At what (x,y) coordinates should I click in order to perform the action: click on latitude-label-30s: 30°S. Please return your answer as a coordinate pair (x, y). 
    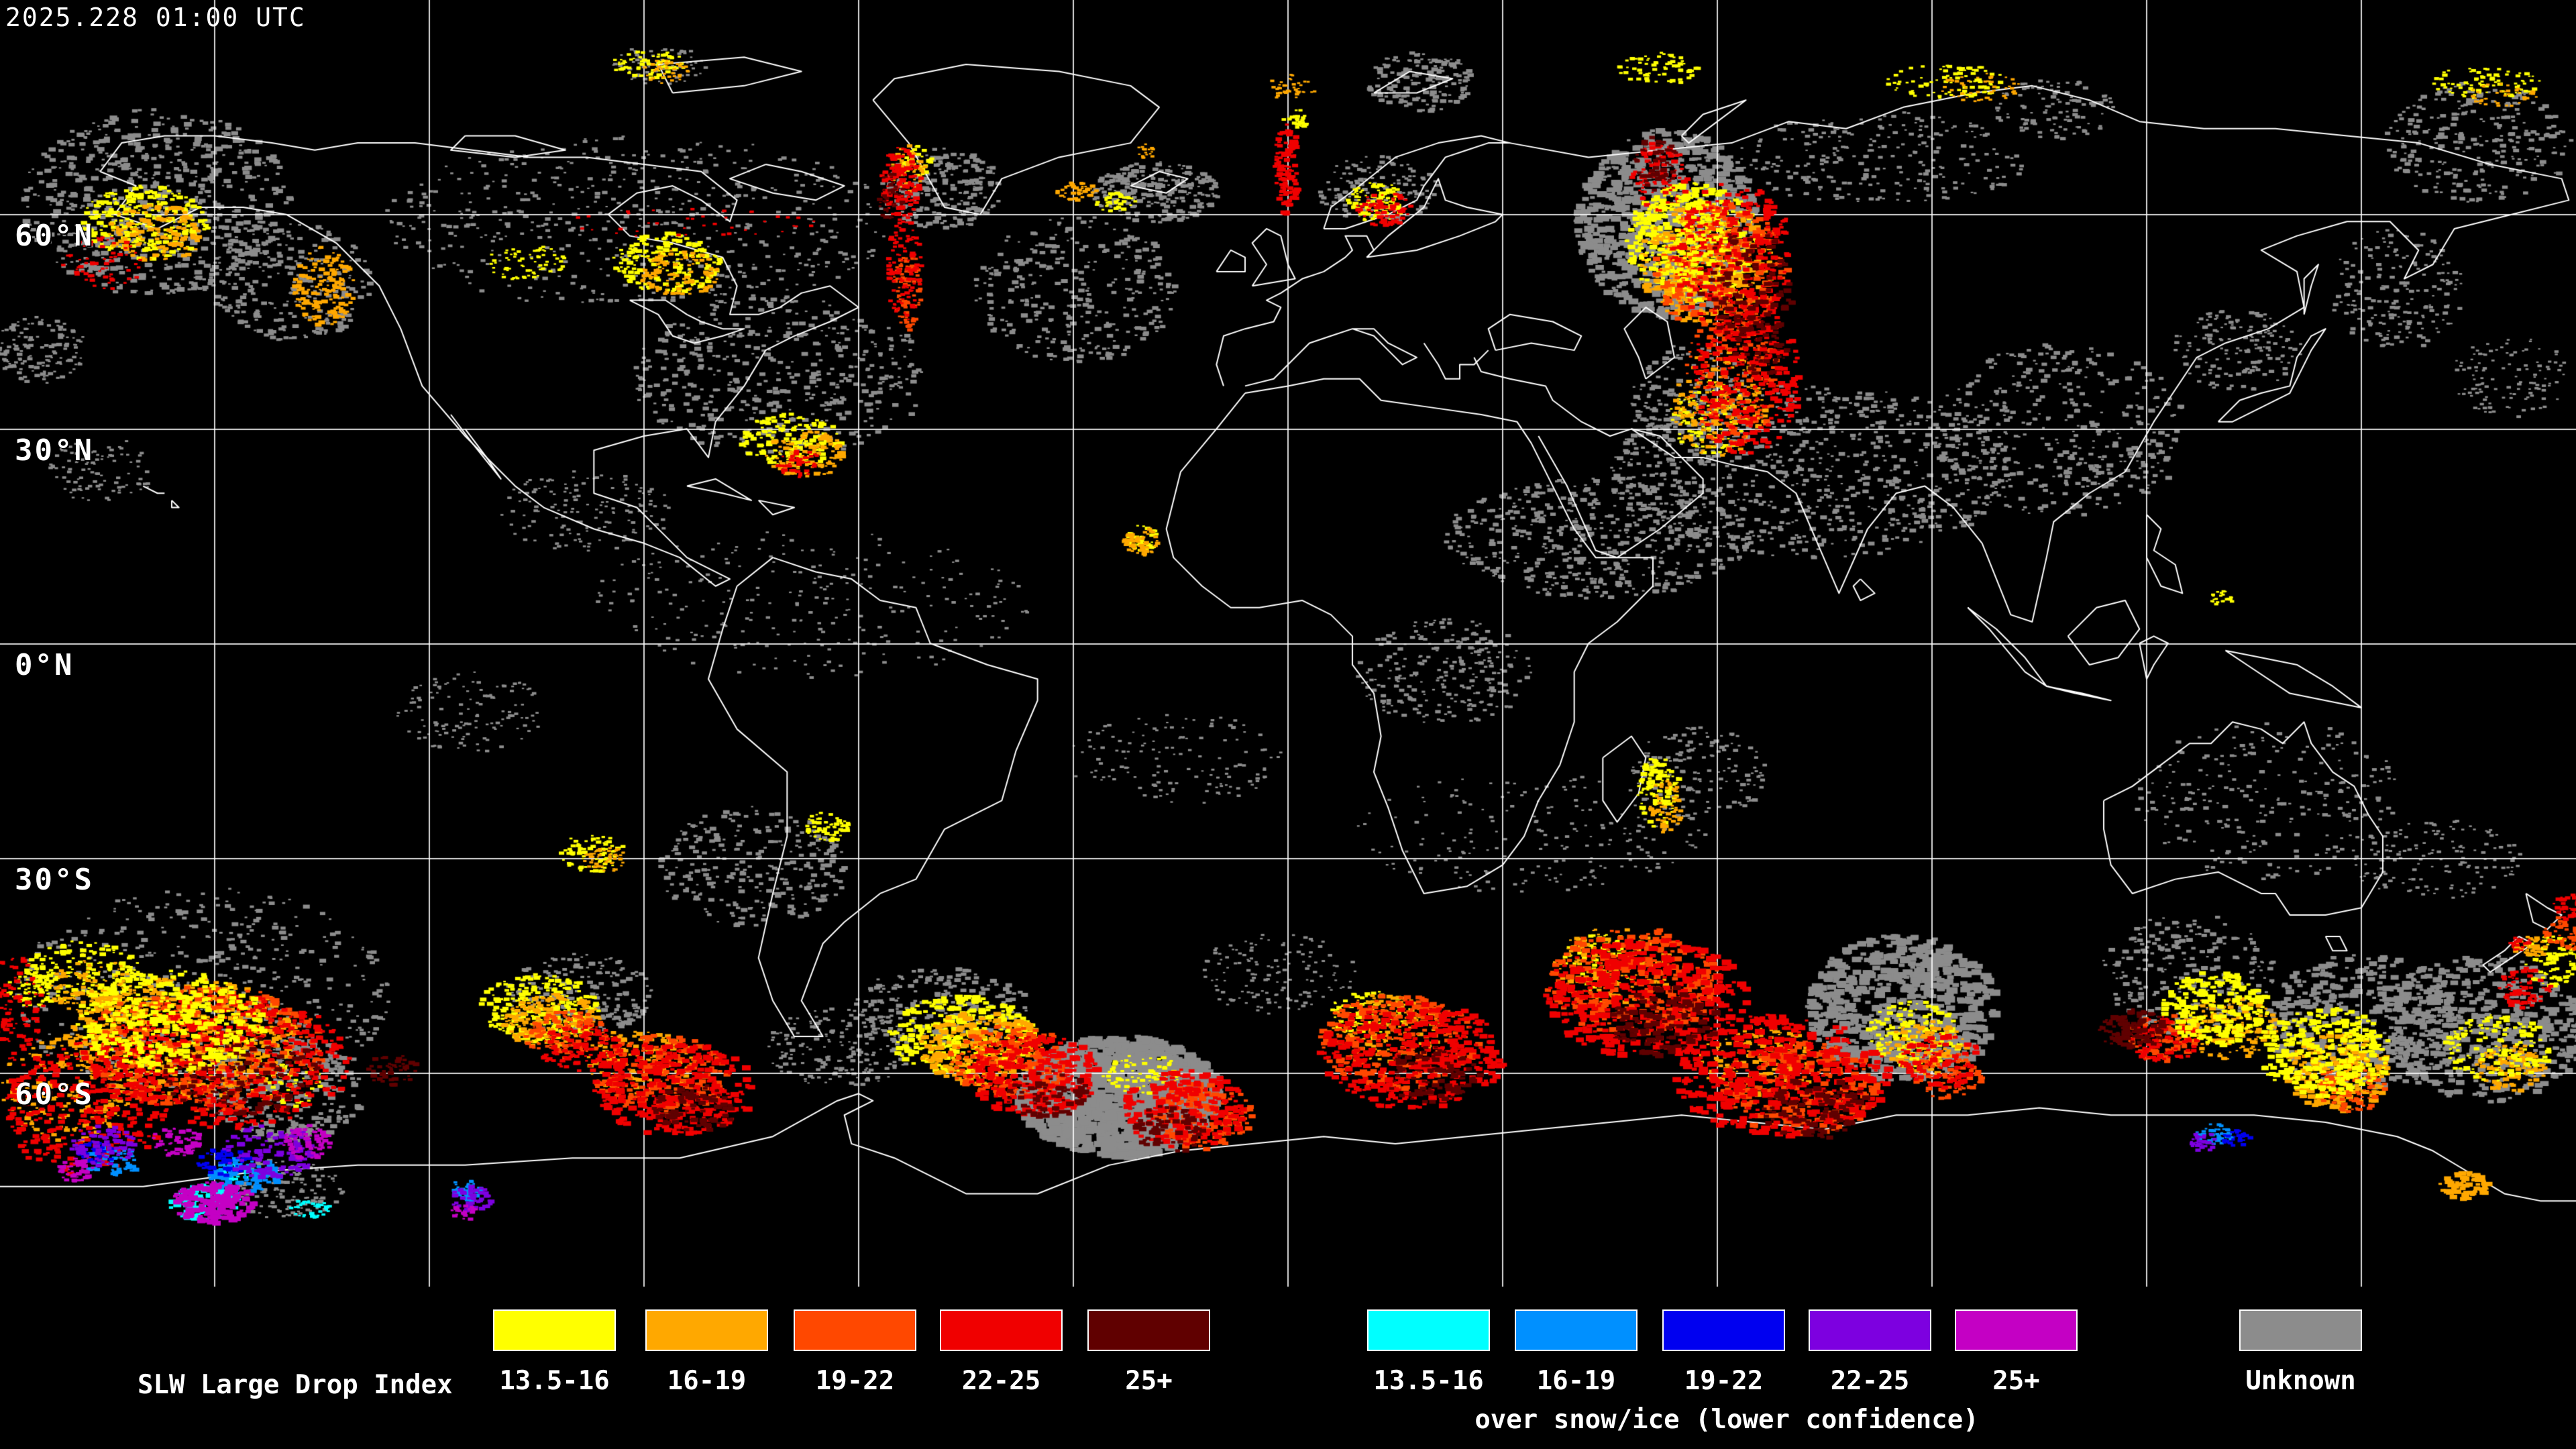
    Looking at the image, I should click on (54, 880).